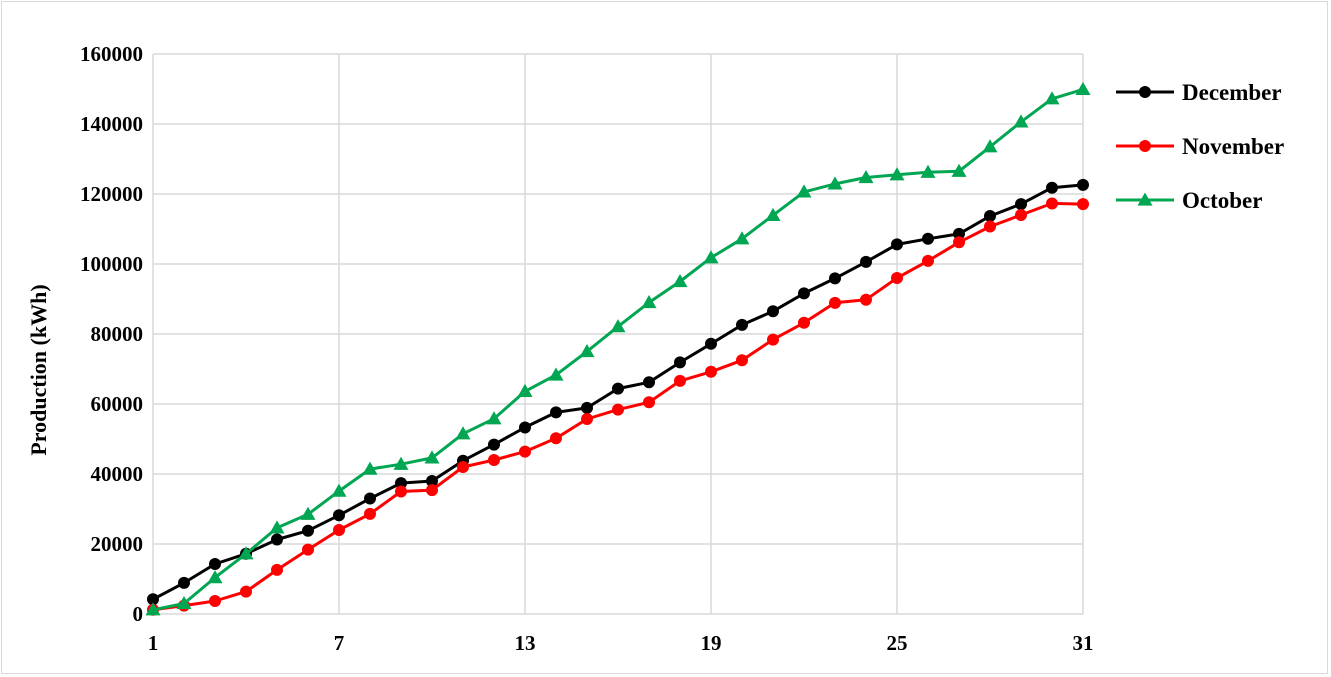 The image size is (1331, 677). Describe the element at coordinates (117, 544) in the screenshot. I see `y-tick-label: 20000` at that location.